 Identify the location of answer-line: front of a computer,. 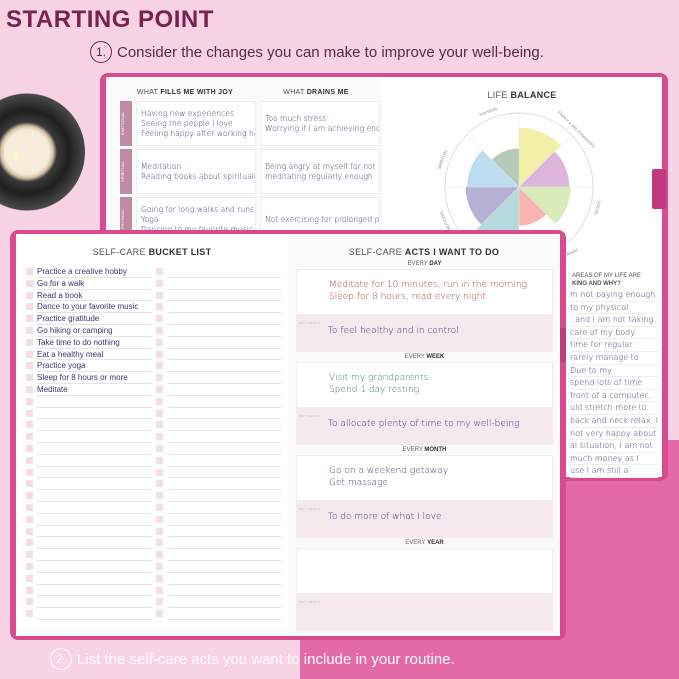
(614, 396).